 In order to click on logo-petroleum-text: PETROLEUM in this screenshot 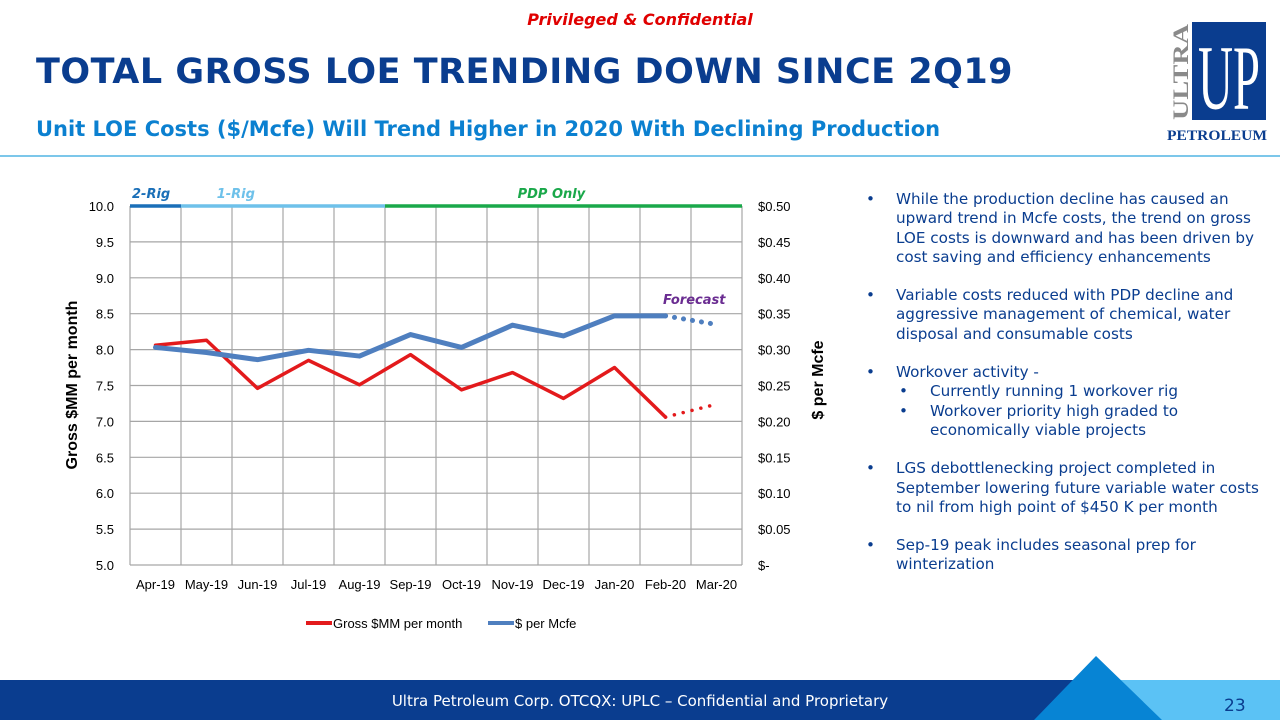, I will do `click(1217, 136)`.